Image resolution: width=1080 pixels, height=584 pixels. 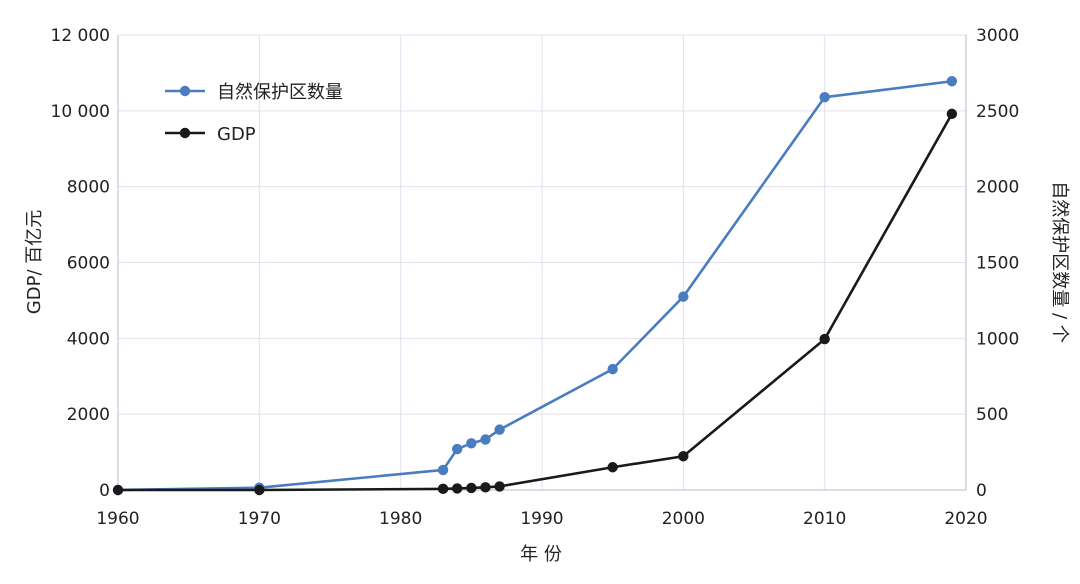 I want to click on legend: 自然保护区数量 GDP, so click(x=254, y=113).